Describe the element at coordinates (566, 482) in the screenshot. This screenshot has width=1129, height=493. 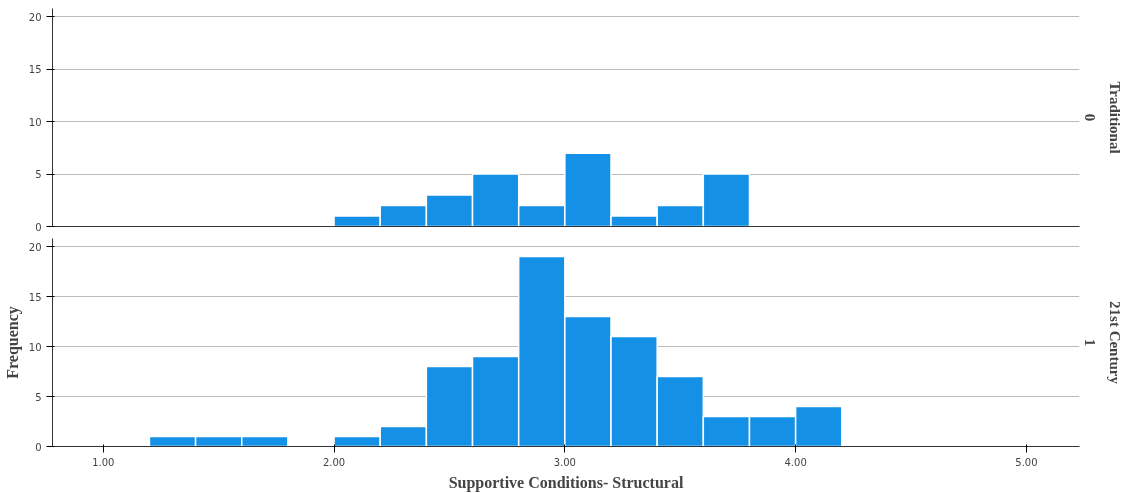
I see `x-axis-title: Supportive Conditions- Structural` at that location.